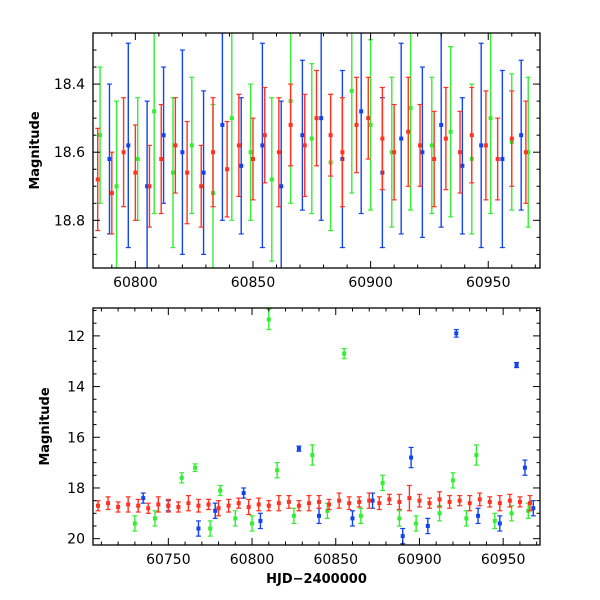  Describe the element at coordinates (76, 438) in the screenshot. I see `bottom-y-tick-label: 16` at that location.